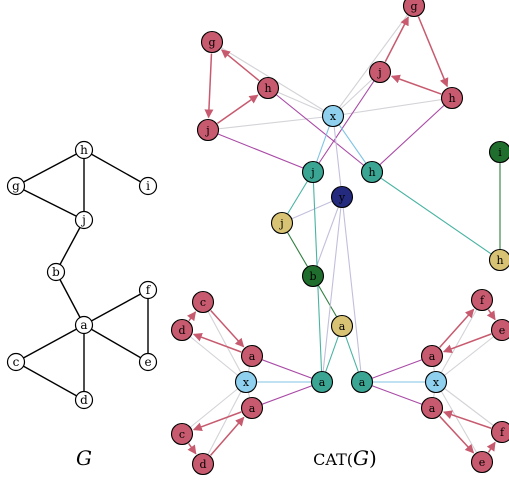  What do you see at coordinates (467, 343) in the screenshot?
I see `cat-arrow-e_r1-a_r1` at bounding box center [467, 343].